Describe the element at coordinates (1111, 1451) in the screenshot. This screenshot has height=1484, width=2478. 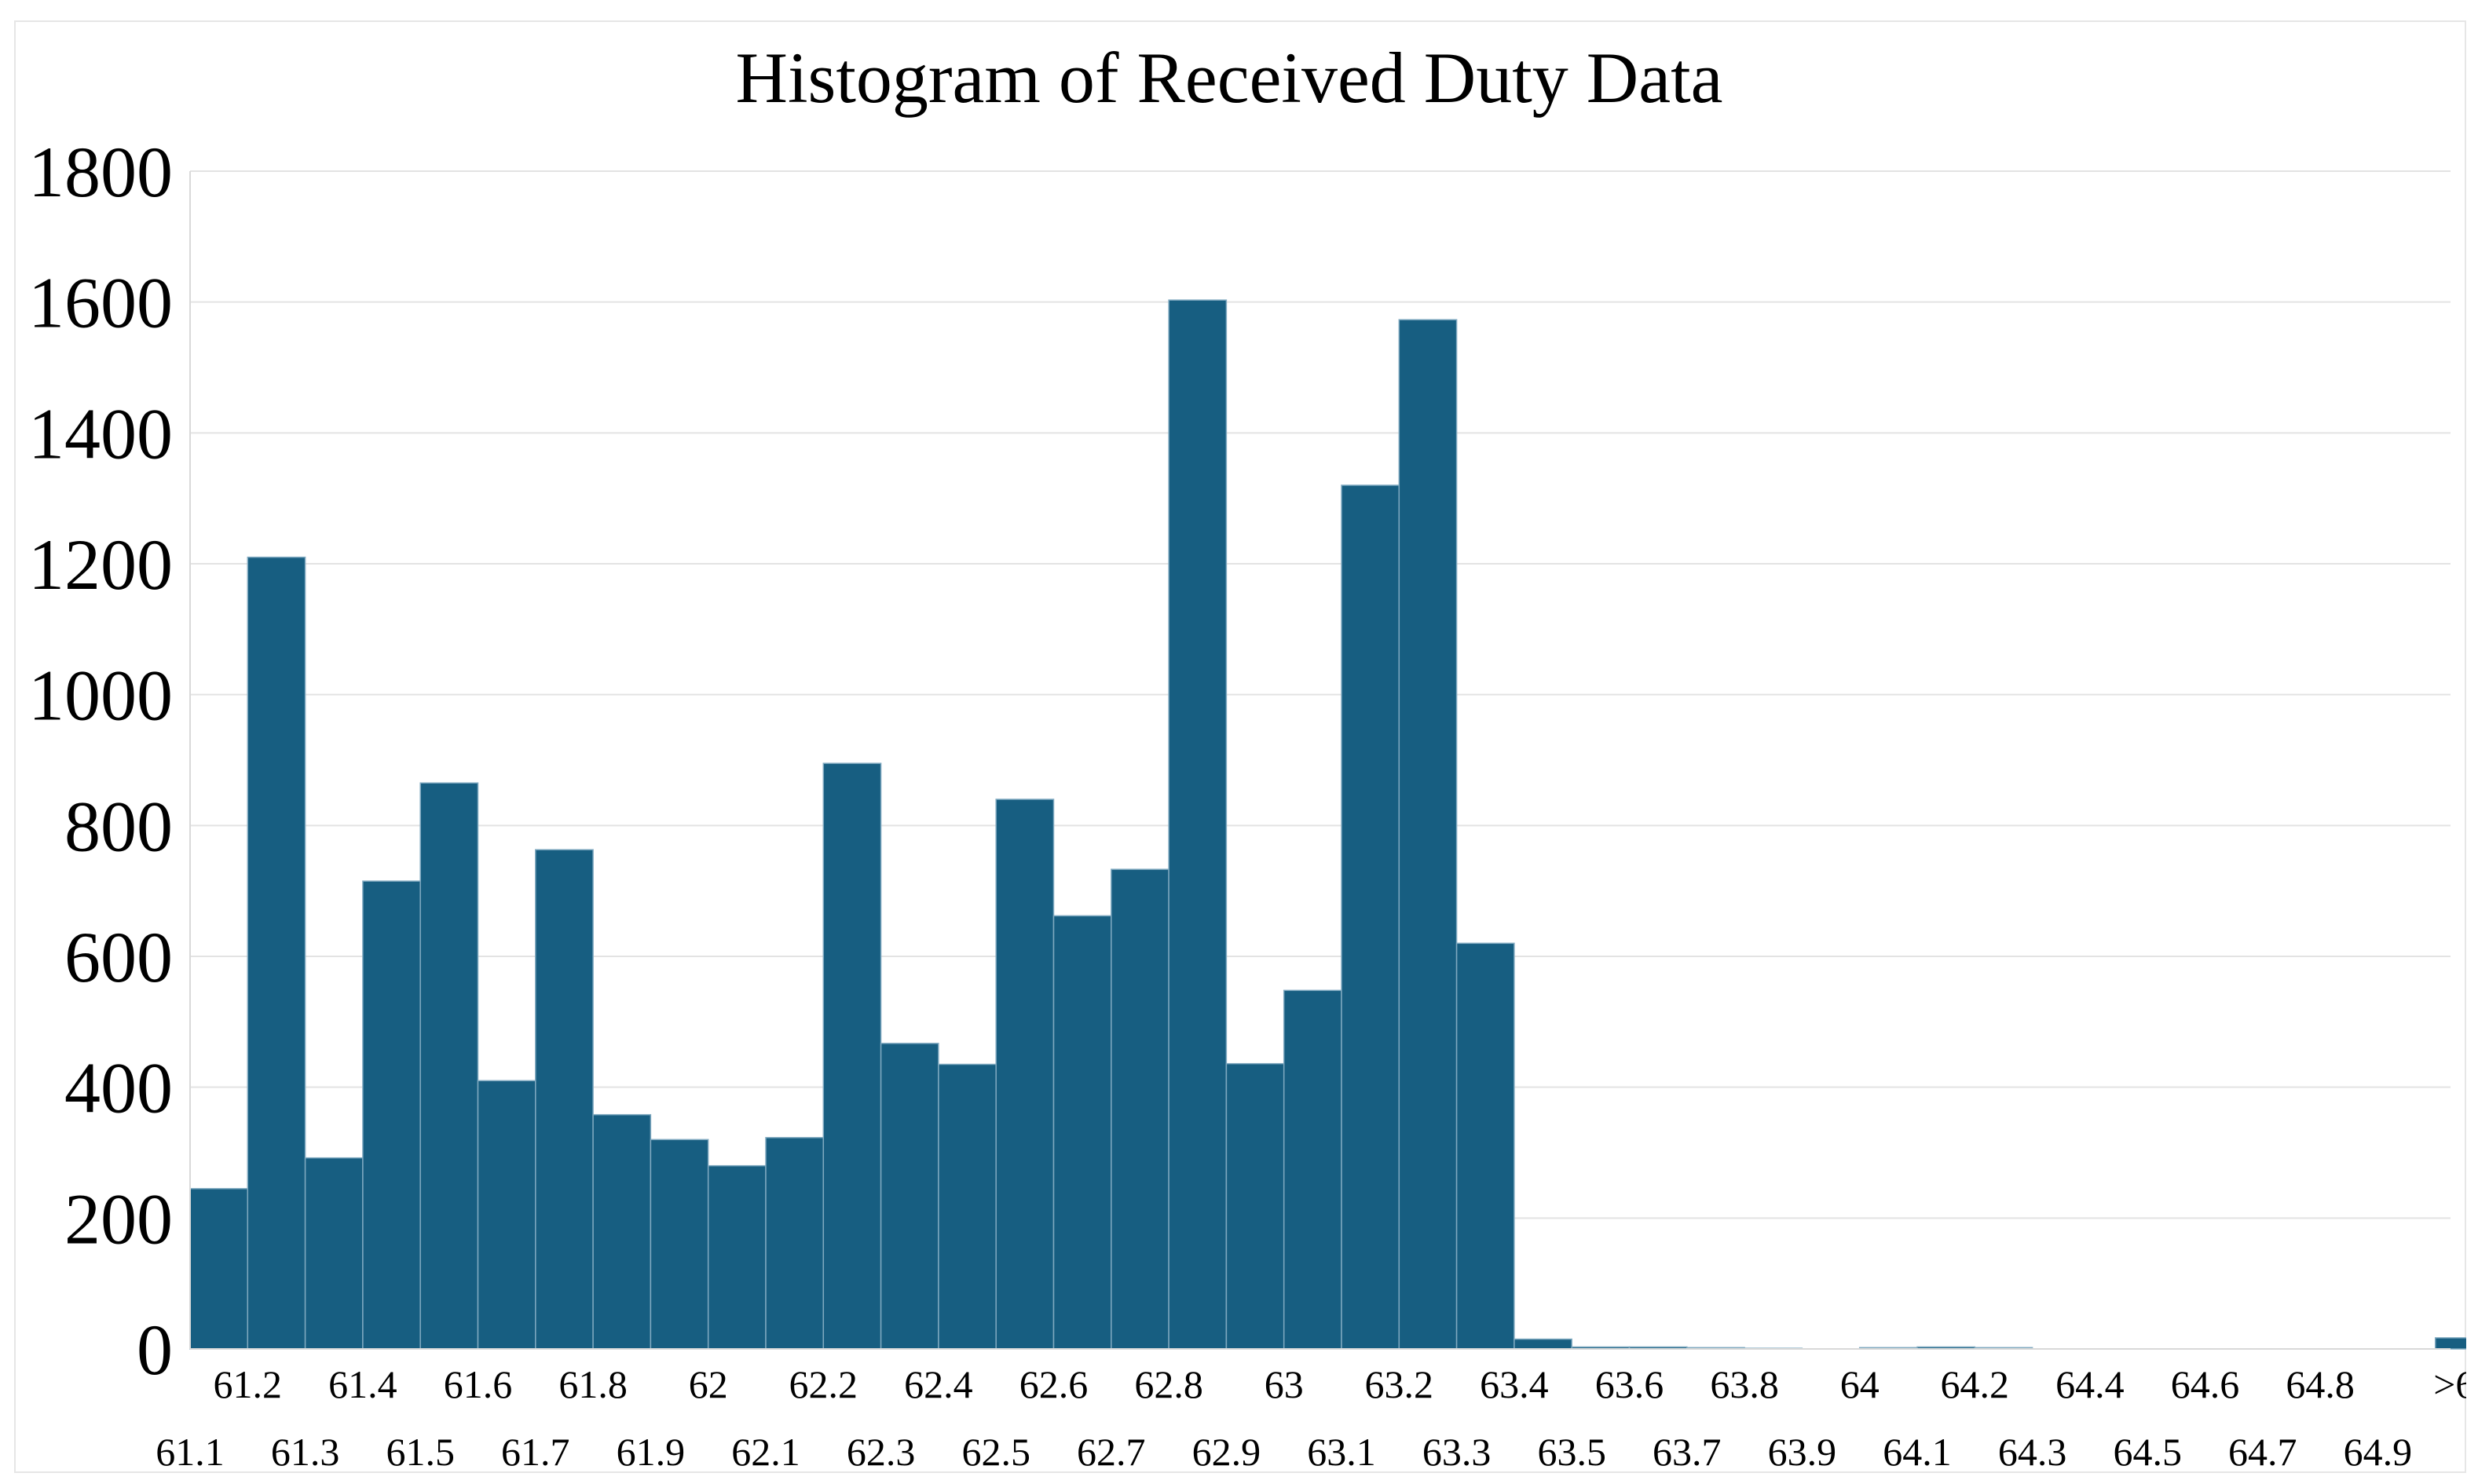
I see `x-tick-label: 62.7` at that location.